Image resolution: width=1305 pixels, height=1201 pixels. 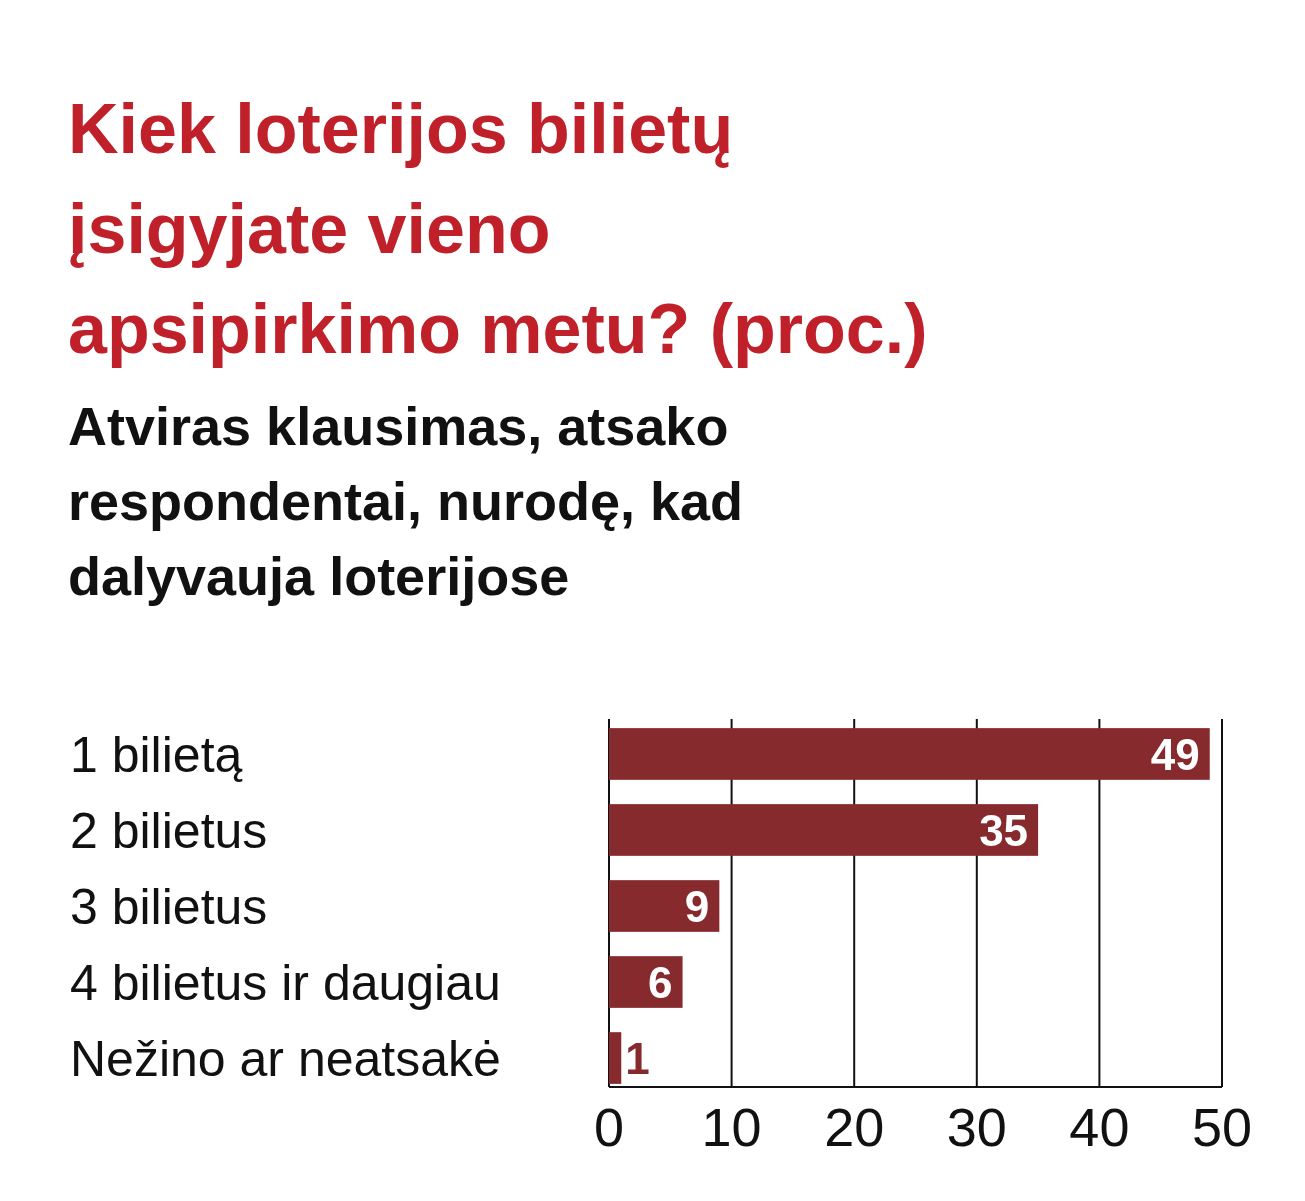 I want to click on x-tick-label: 40, so click(x=1099, y=1127).